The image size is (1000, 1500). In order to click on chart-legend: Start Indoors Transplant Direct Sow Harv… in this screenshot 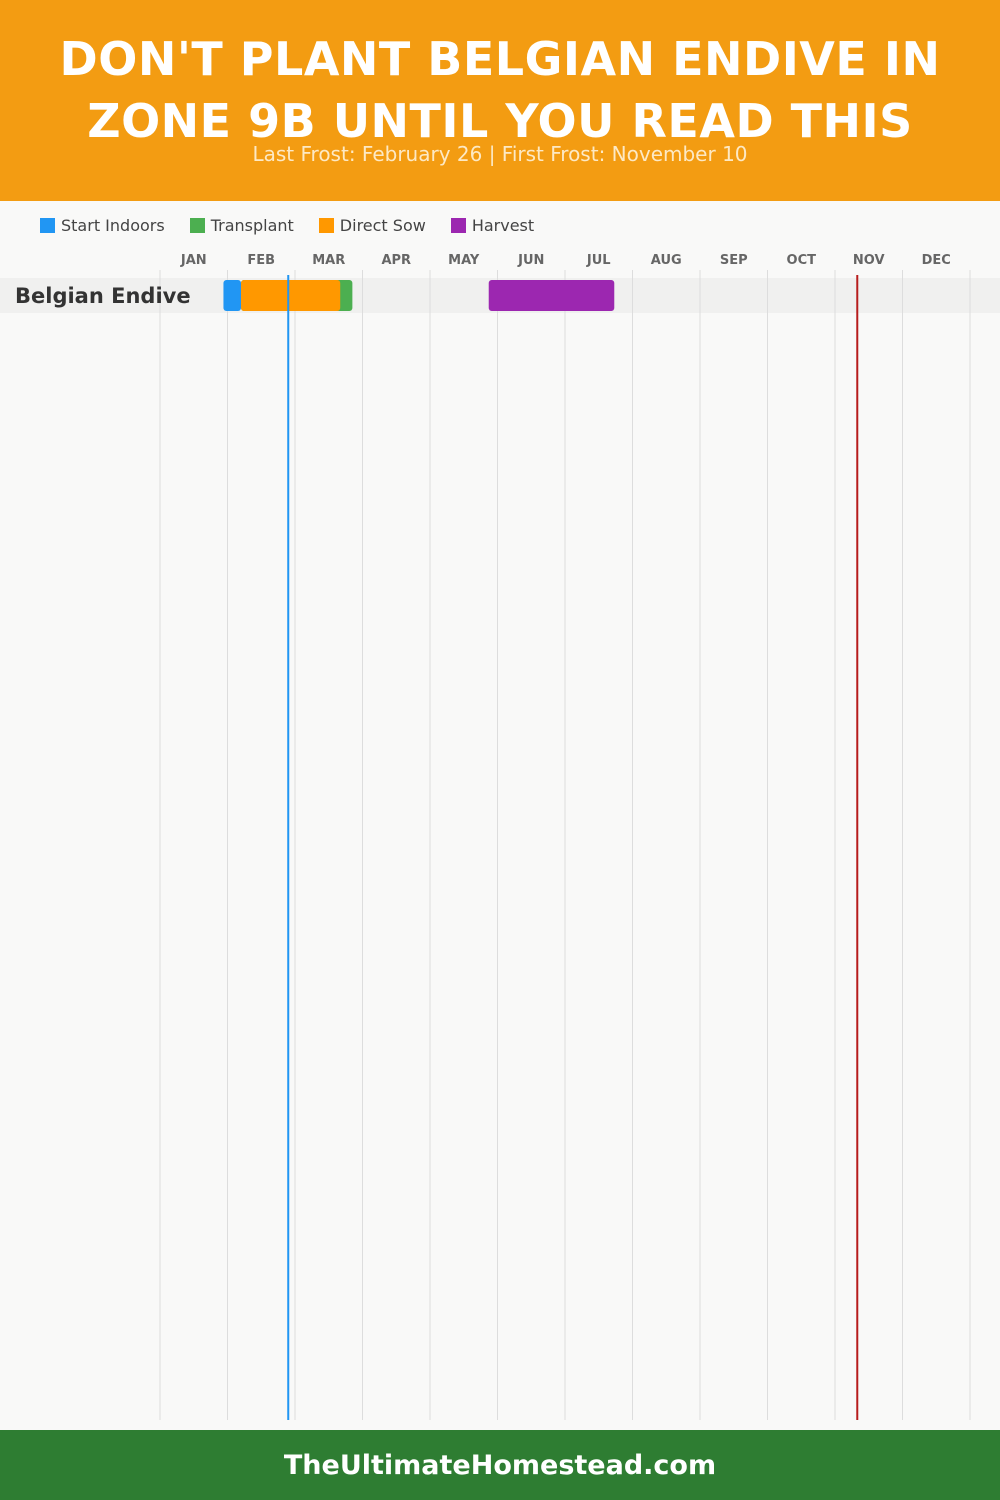, I will do `click(299, 225)`.